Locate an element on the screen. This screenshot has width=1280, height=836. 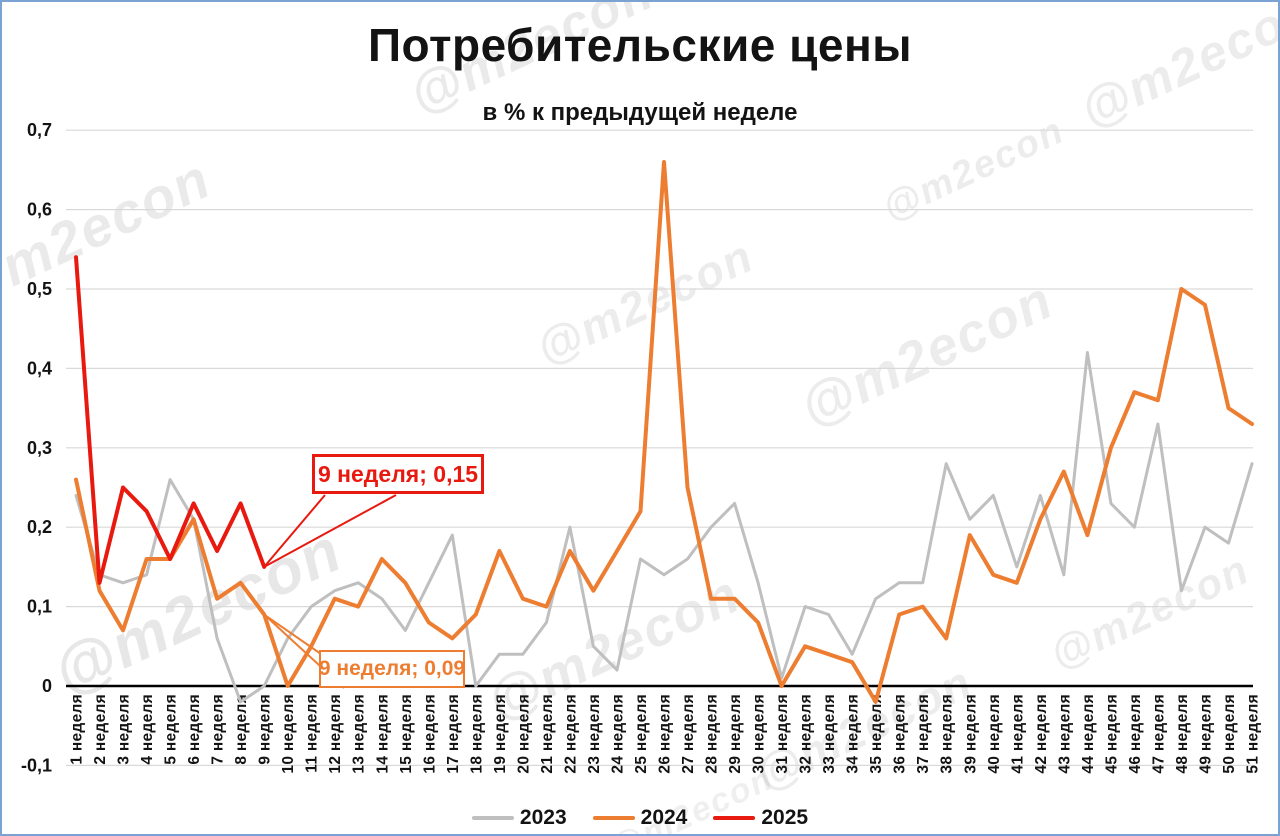
x-tick-label: 5 неделя is located at coordinates (171, 729).